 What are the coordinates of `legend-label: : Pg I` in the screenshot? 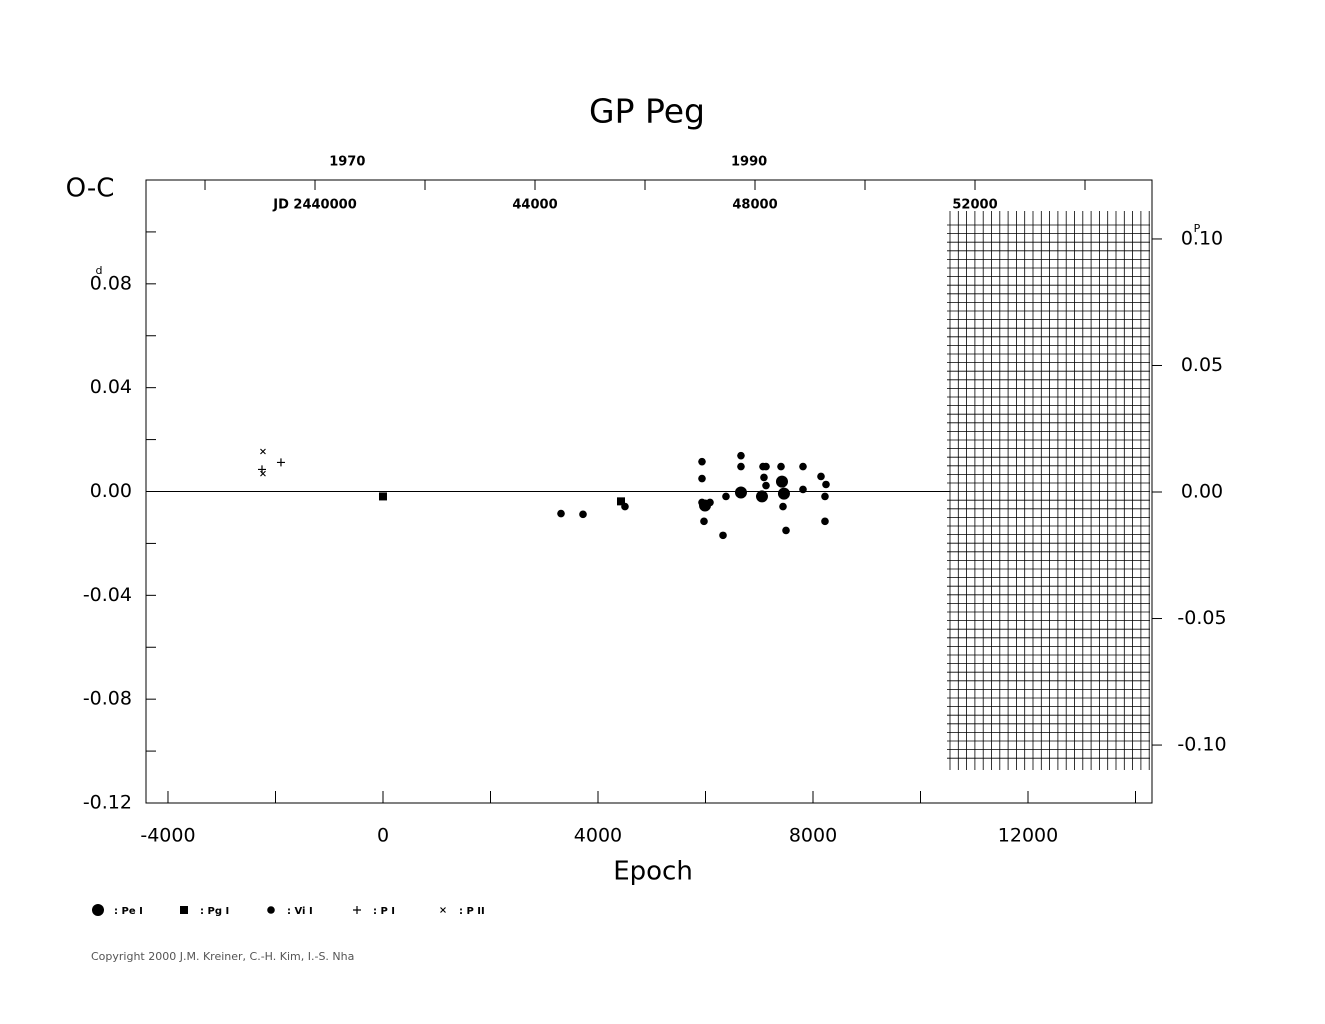 It's located at (214, 911).